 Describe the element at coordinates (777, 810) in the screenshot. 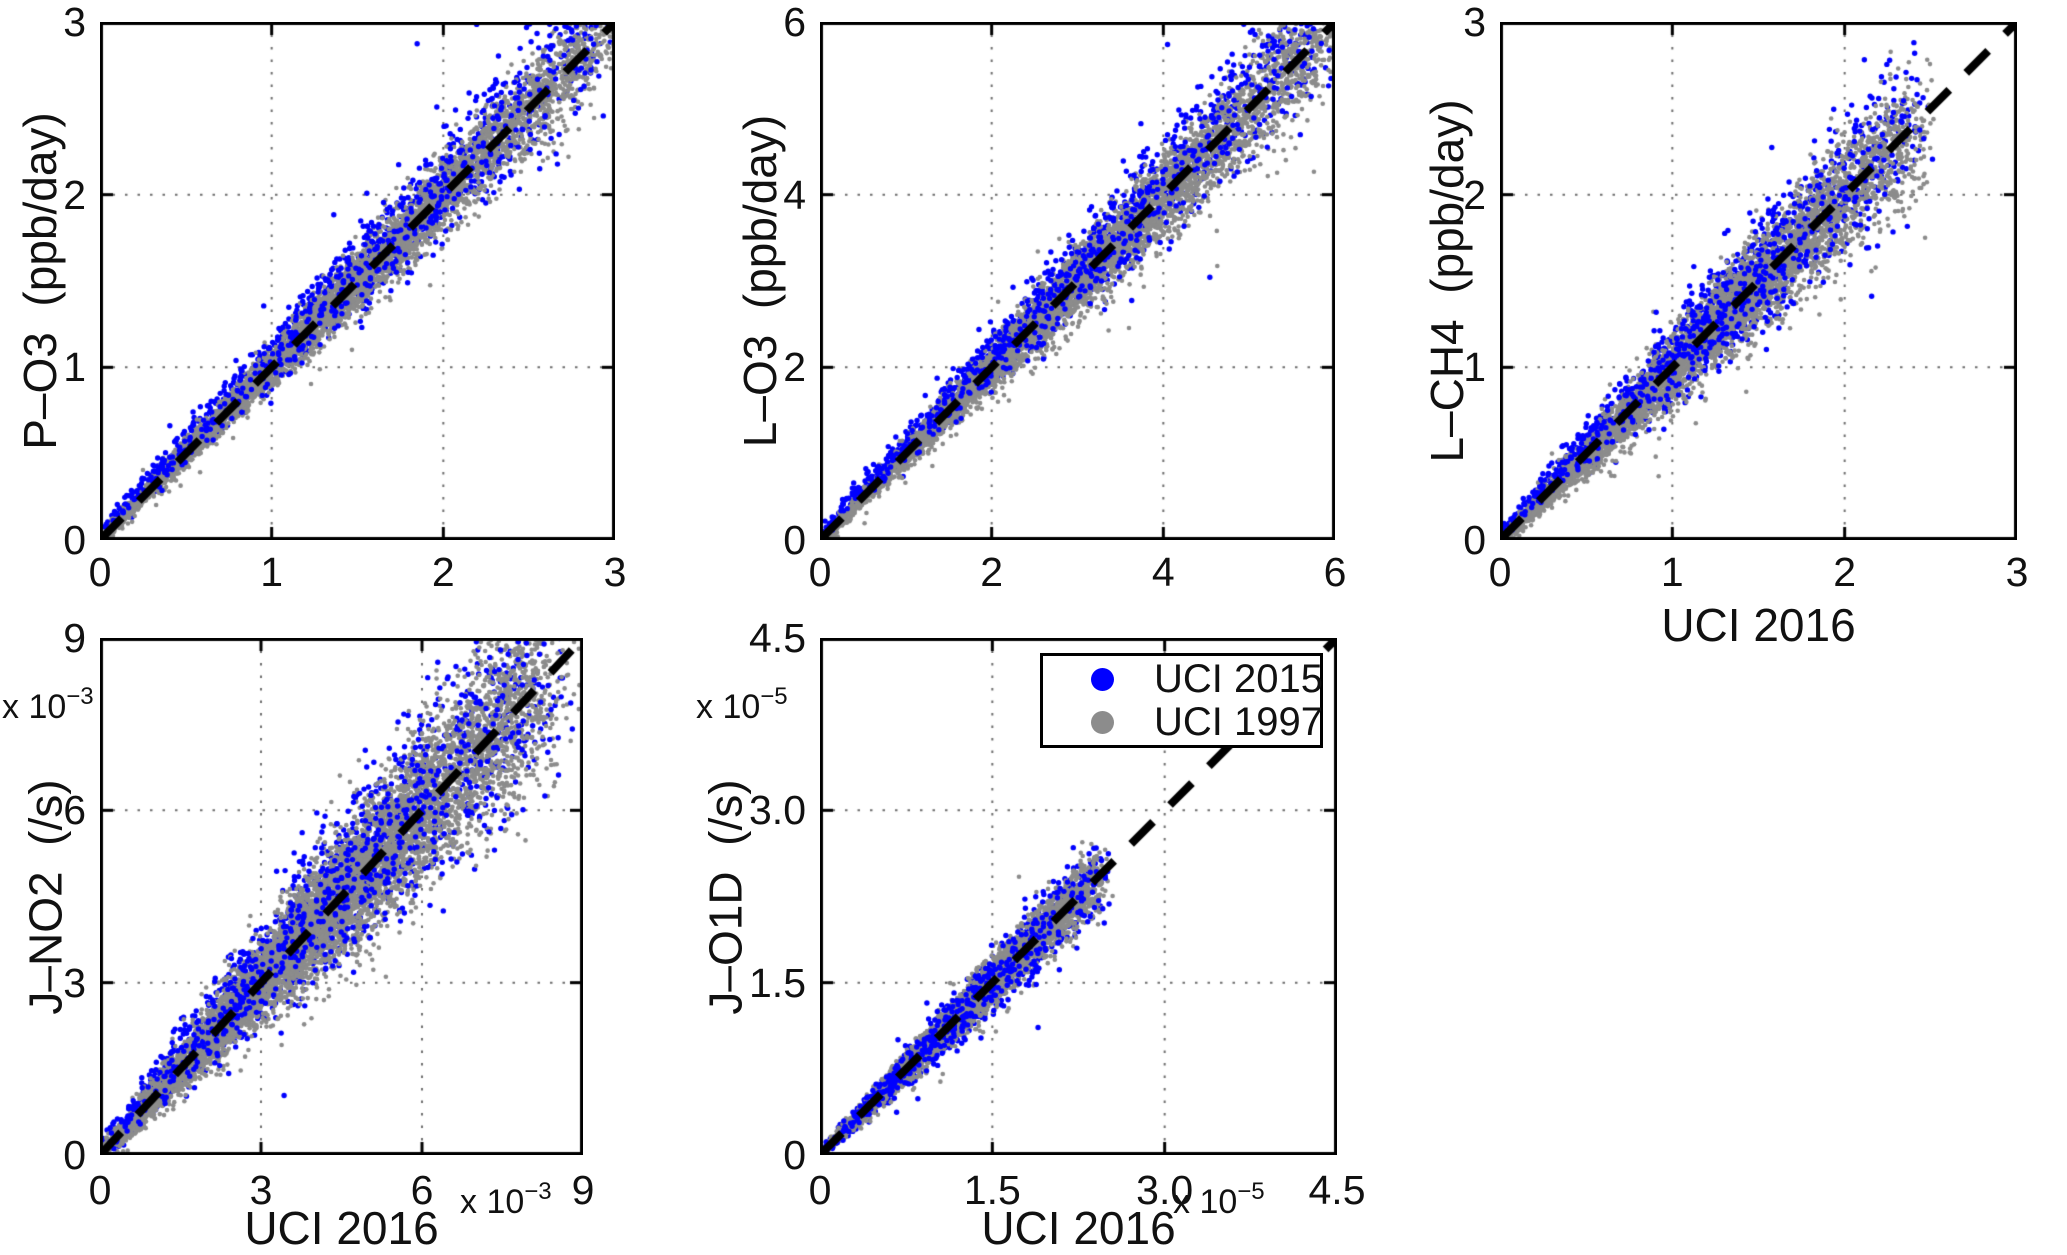

I see `y-tick-label: 3.0` at that location.